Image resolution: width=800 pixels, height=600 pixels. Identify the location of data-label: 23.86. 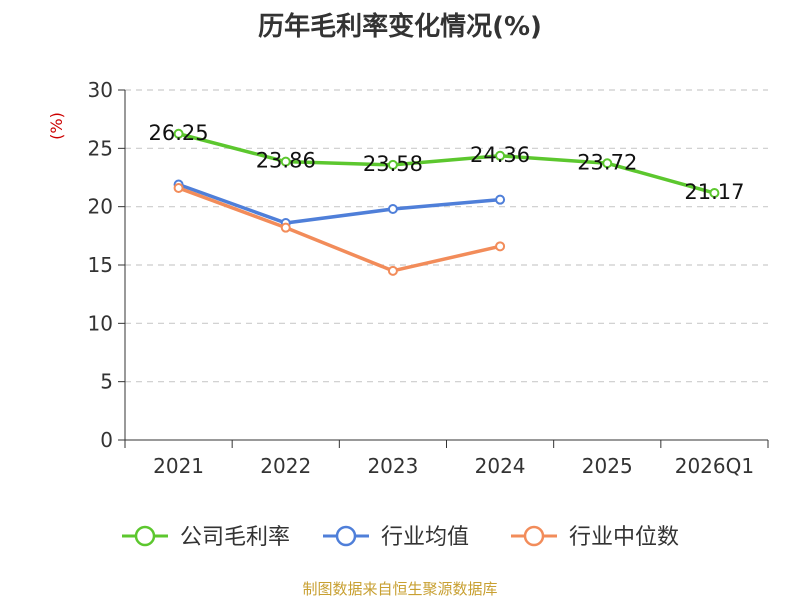
(286, 161).